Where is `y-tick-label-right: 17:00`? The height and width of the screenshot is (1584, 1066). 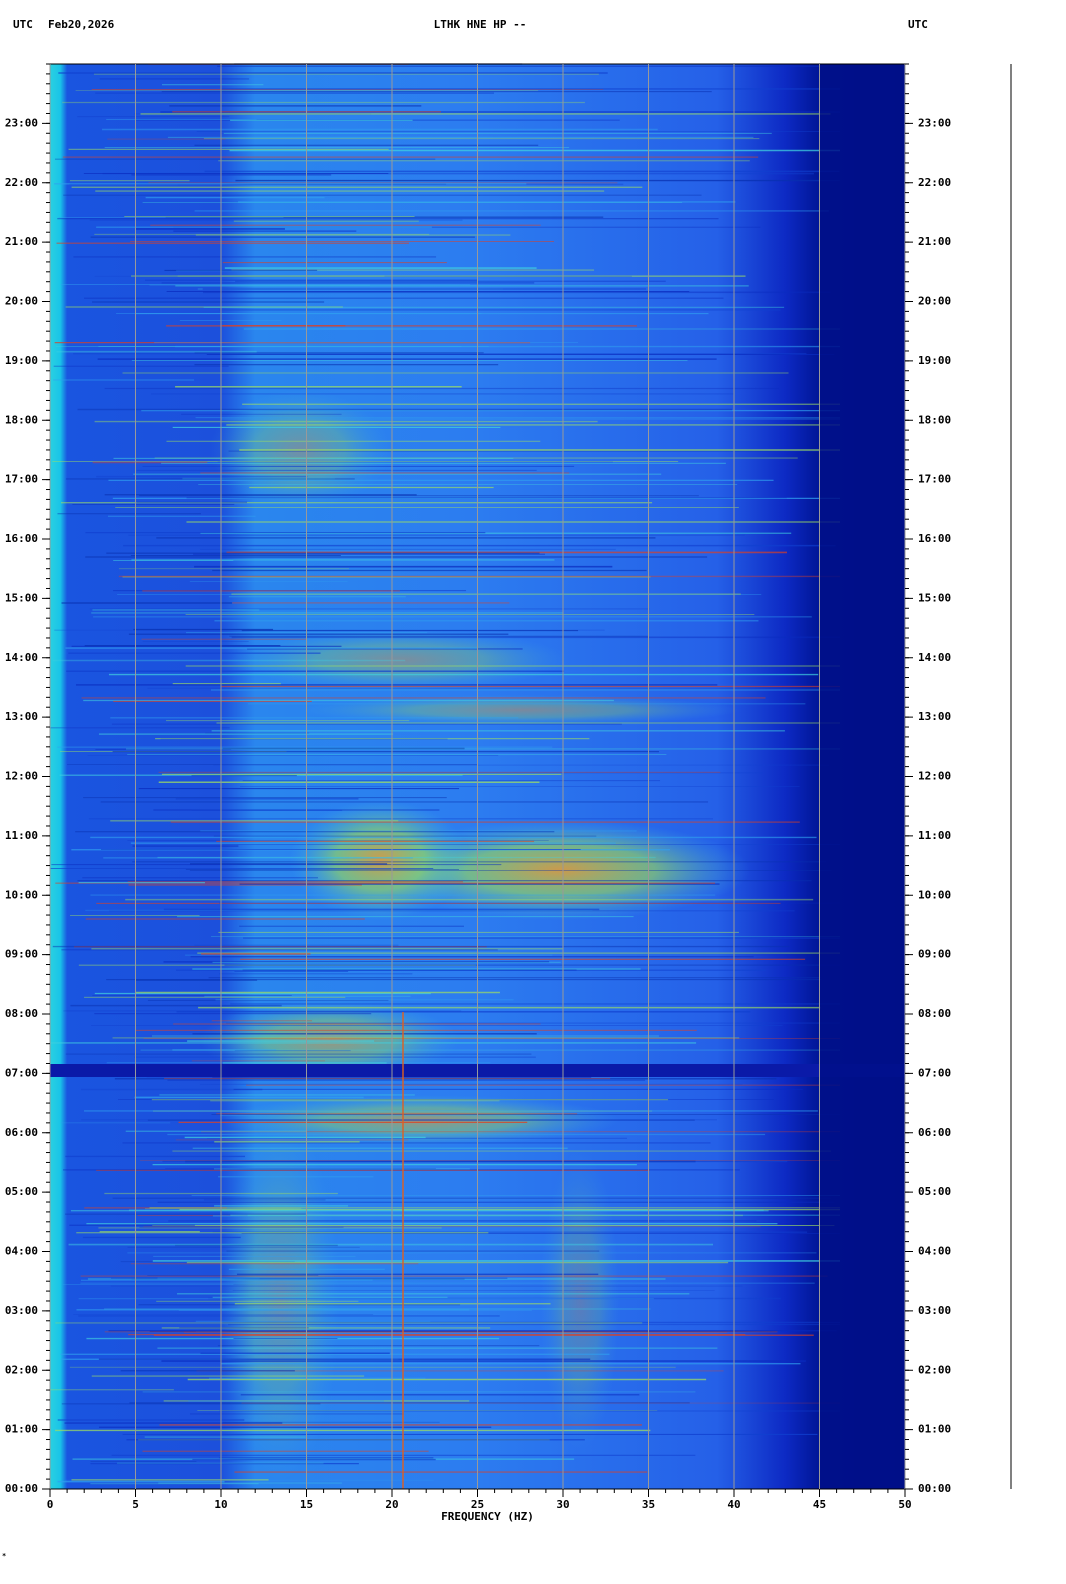
y-tick-label-right: 17:00 is located at coordinates (934, 479).